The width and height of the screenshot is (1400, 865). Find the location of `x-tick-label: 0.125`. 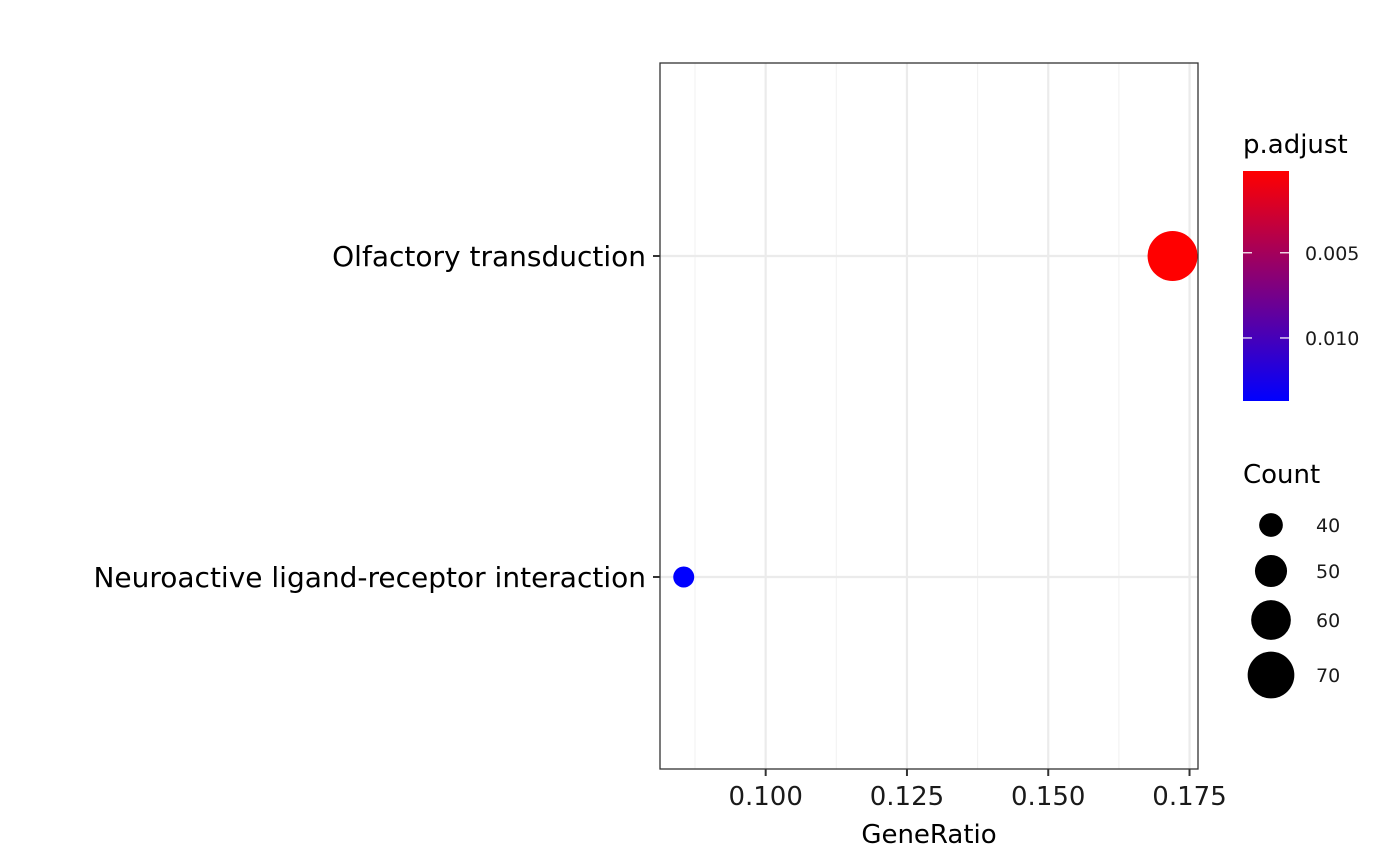

x-tick-label: 0.125 is located at coordinates (907, 797).